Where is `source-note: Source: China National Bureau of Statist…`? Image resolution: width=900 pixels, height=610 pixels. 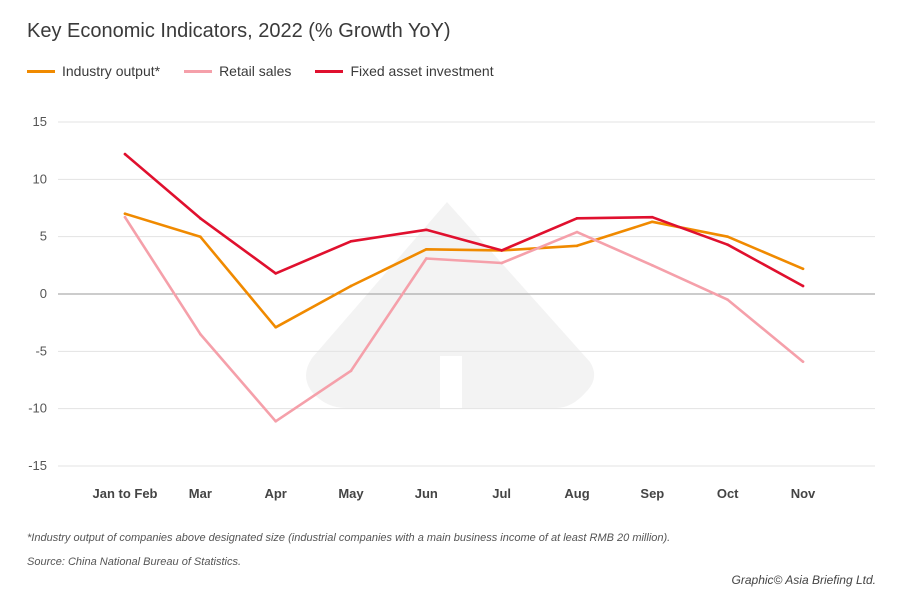
source-note: Source: China National Bureau of Statist… is located at coordinates (134, 562).